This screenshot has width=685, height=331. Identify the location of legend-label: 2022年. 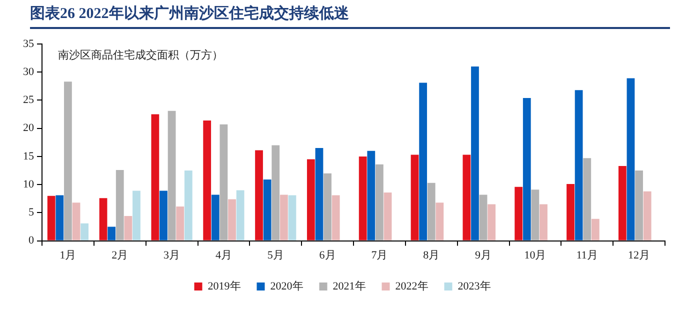
(411, 286).